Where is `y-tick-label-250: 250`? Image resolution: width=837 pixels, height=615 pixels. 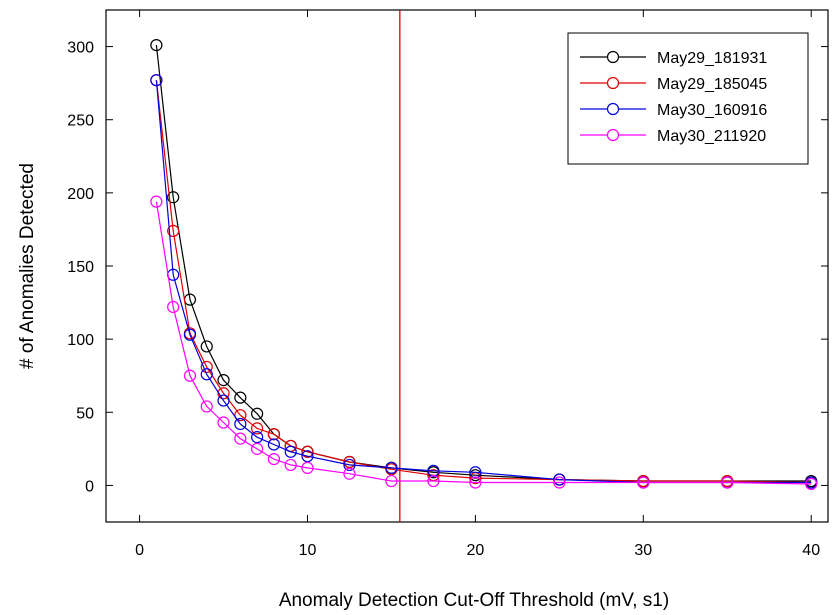
y-tick-label-250: 250 is located at coordinates (80, 121).